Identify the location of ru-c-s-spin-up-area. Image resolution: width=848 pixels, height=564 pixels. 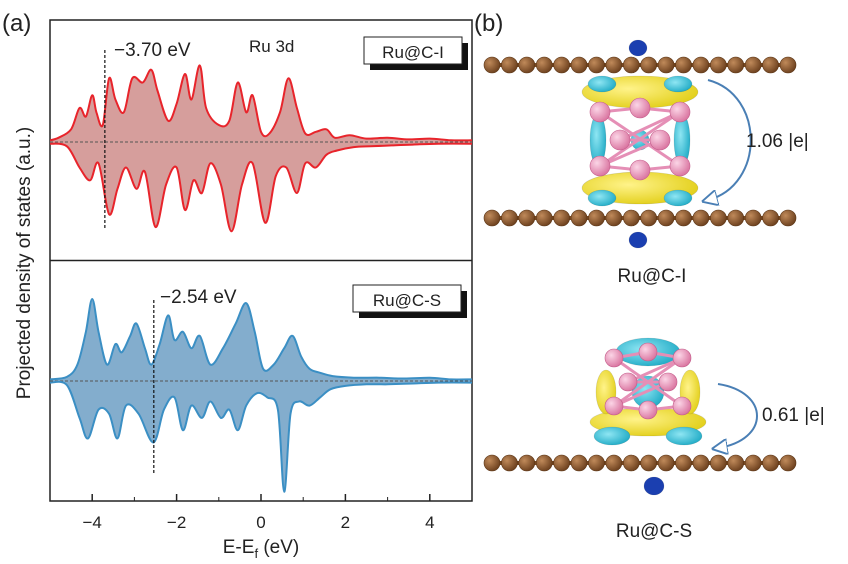
(261, 340).